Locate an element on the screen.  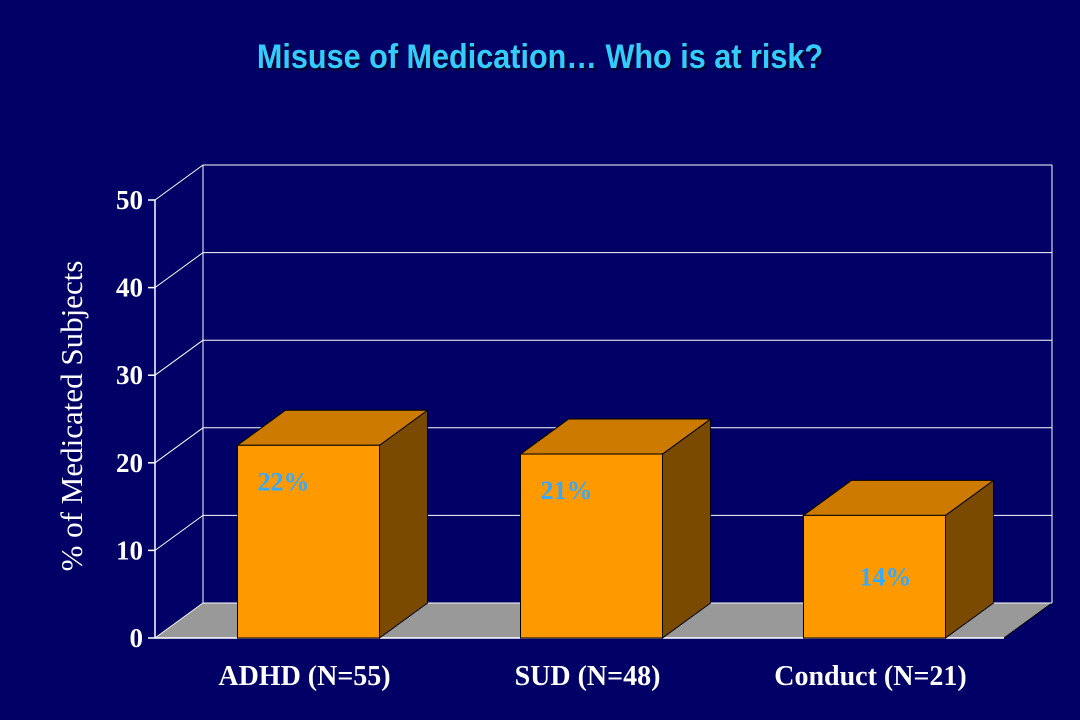
y-tick-label: 20 is located at coordinates (129, 463).